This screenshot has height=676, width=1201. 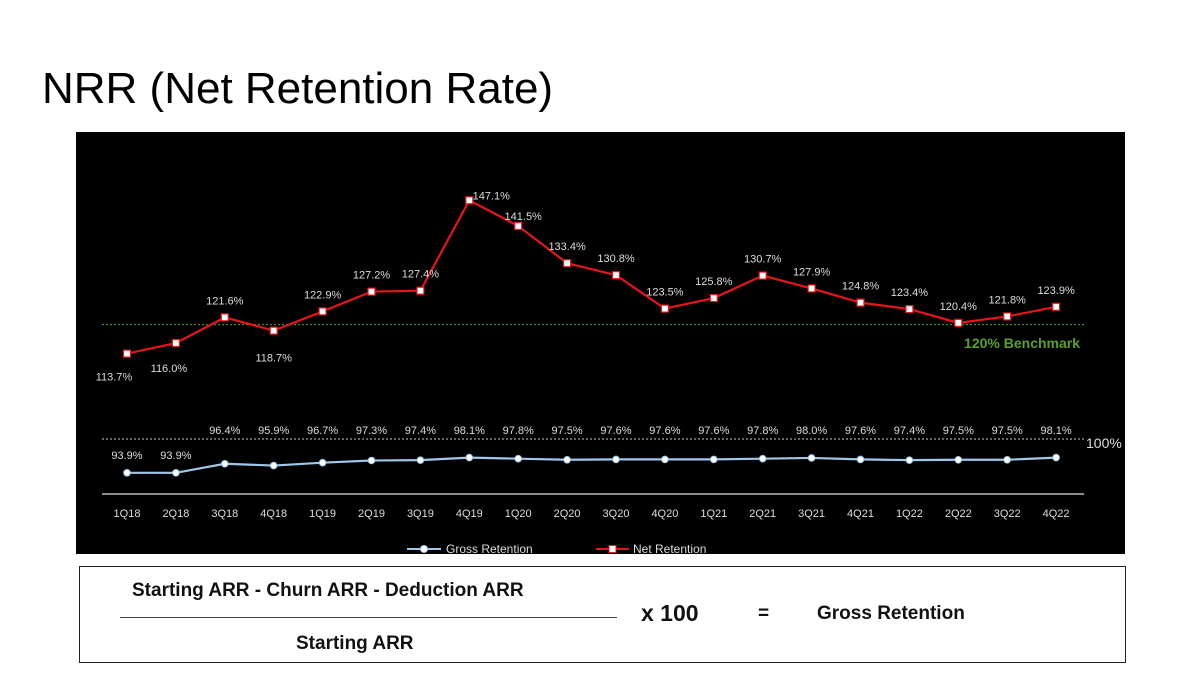 What do you see at coordinates (891, 613) in the screenshot?
I see `formula-result: Gross Retention` at bounding box center [891, 613].